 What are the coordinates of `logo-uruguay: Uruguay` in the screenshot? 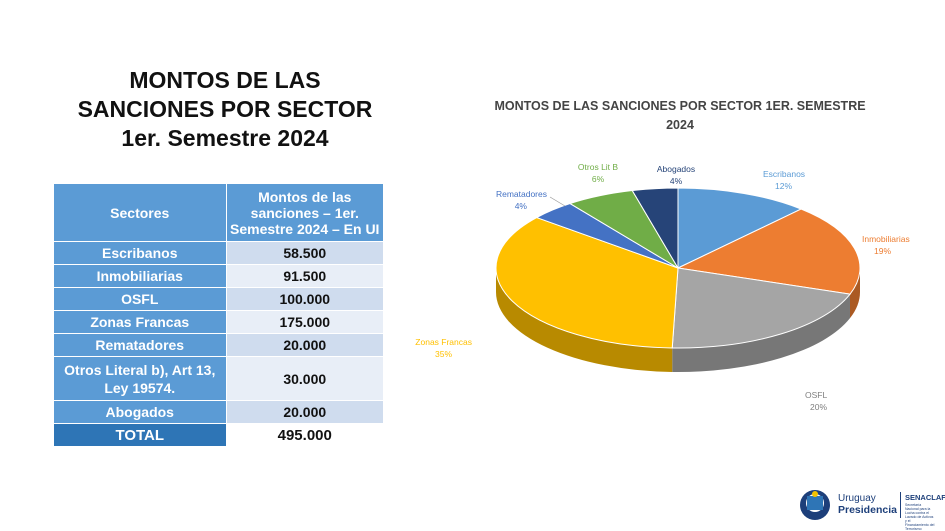 It's located at (857, 498).